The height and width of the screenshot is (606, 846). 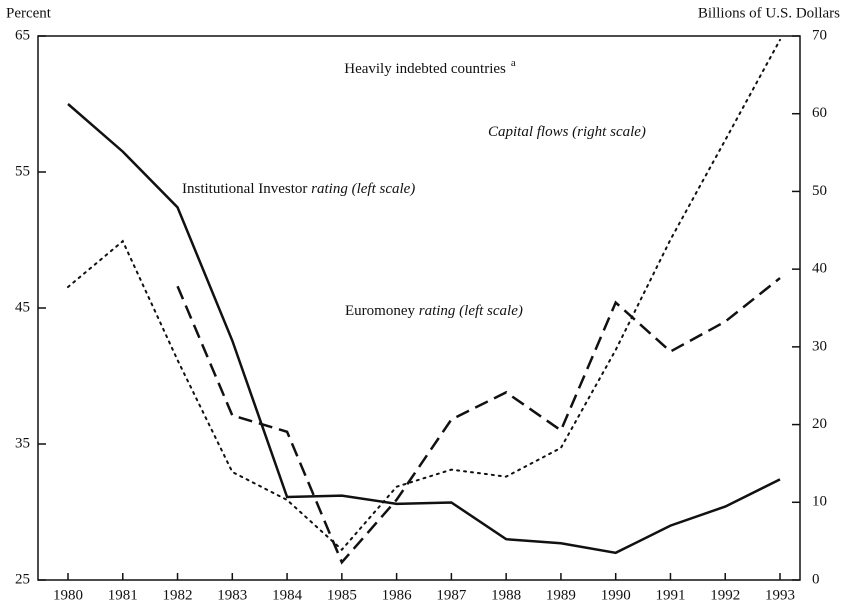 What do you see at coordinates (819, 424) in the screenshot?
I see `y2-tick-label: 20` at bounding box center [819, 424].